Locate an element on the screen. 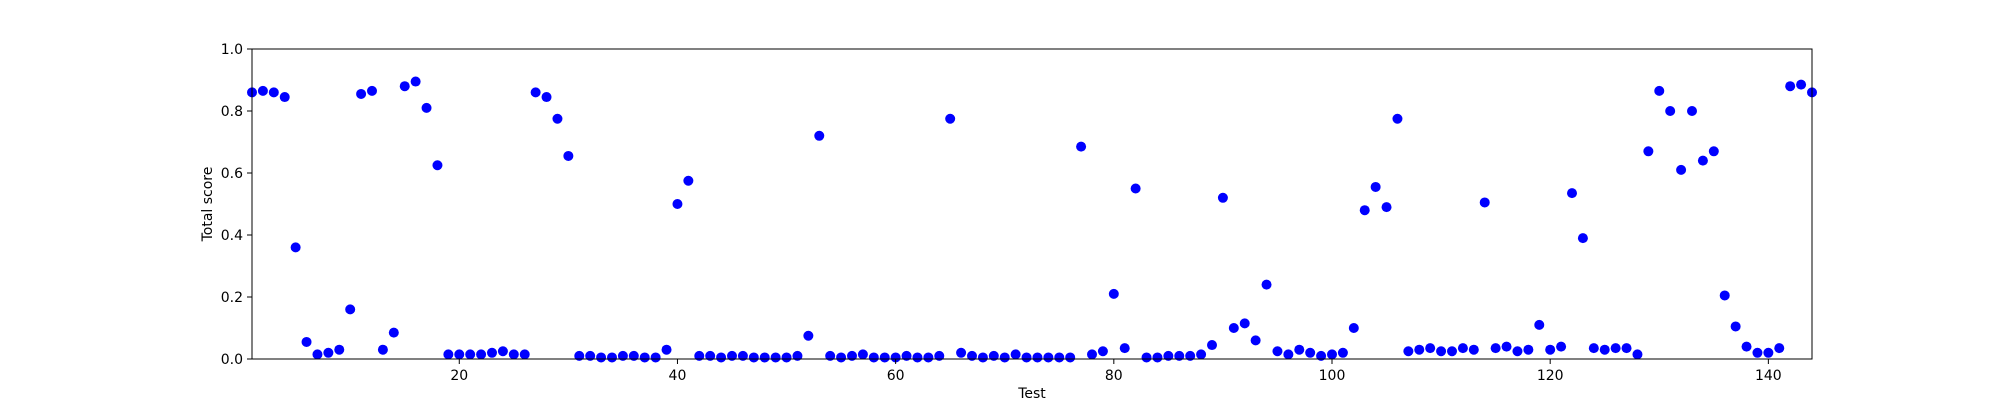 The width and height of the screenshot is (2000, 400). y-tick-label: 0.6 is located at coordinates (232, 174).